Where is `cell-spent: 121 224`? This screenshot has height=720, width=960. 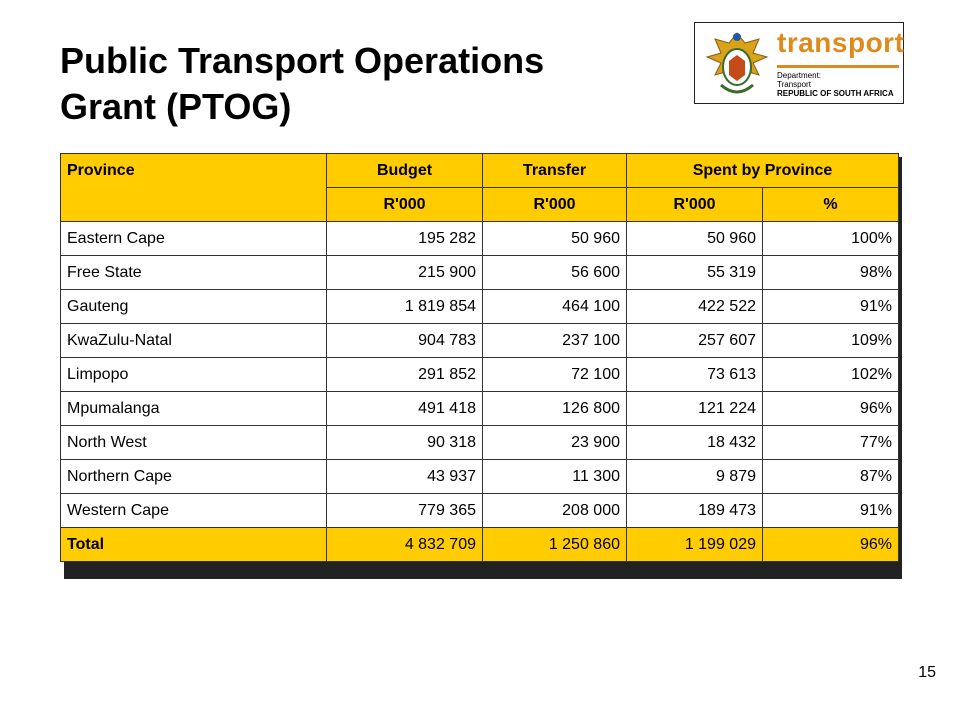
cell-spent: 121 224 is located at coordinates (694, 408).